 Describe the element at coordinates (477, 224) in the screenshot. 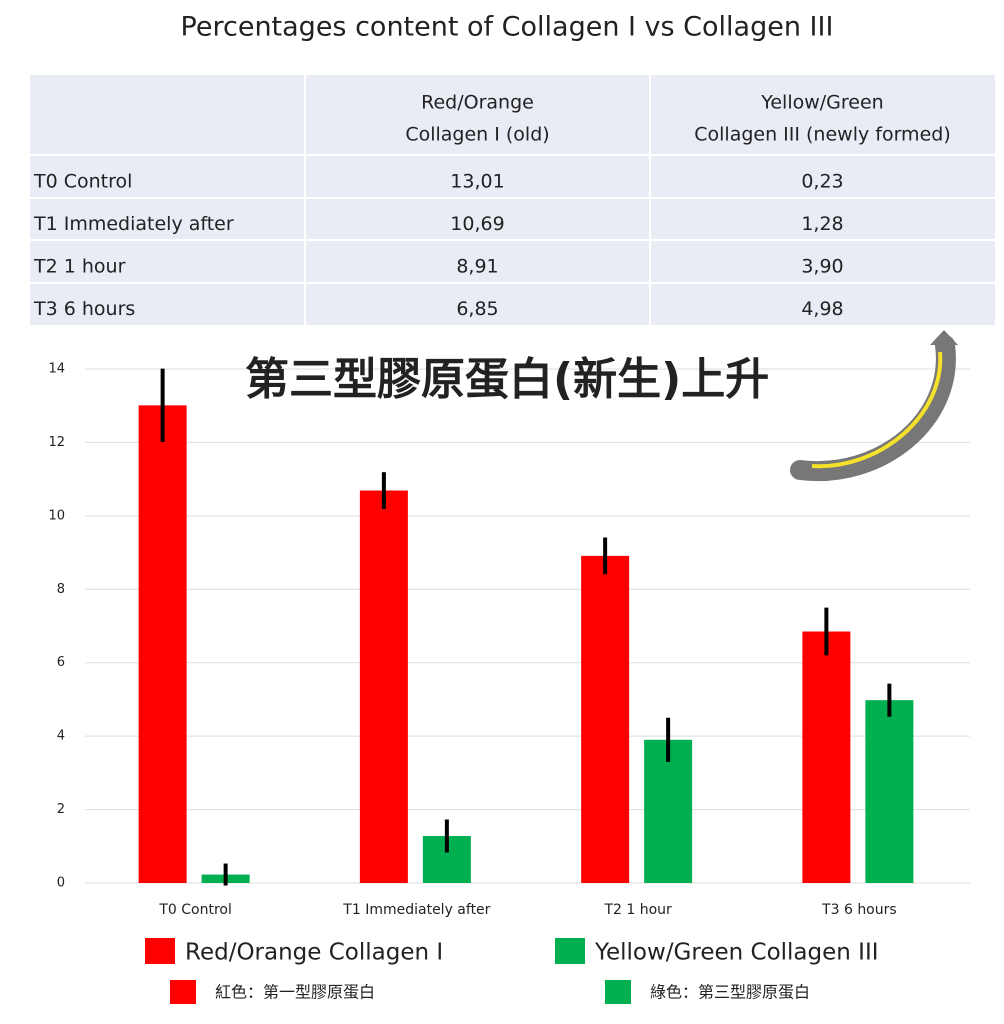

I see `table-cell: 10,69` at that location.